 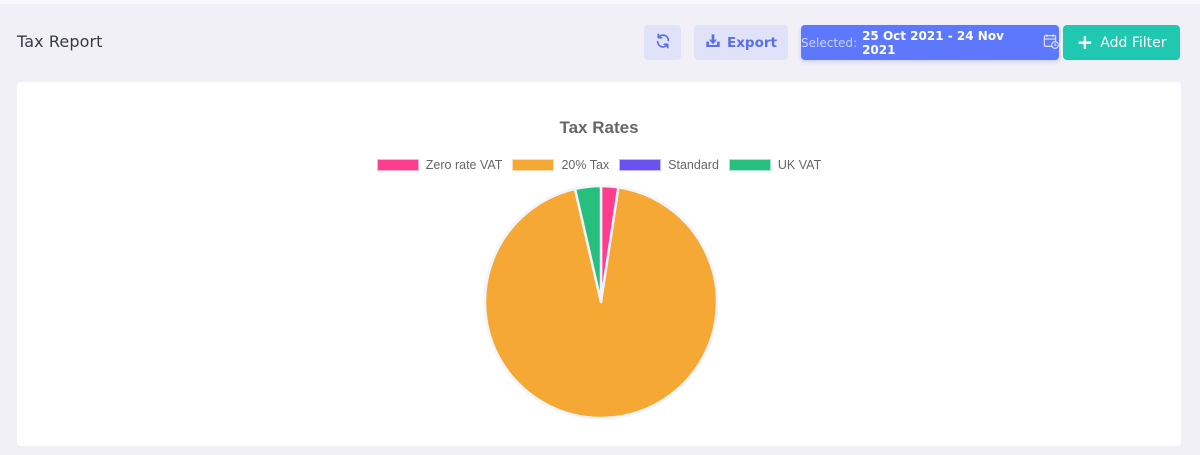 I want to click on legend-label: UK VAT, so click(x=799, y=165).